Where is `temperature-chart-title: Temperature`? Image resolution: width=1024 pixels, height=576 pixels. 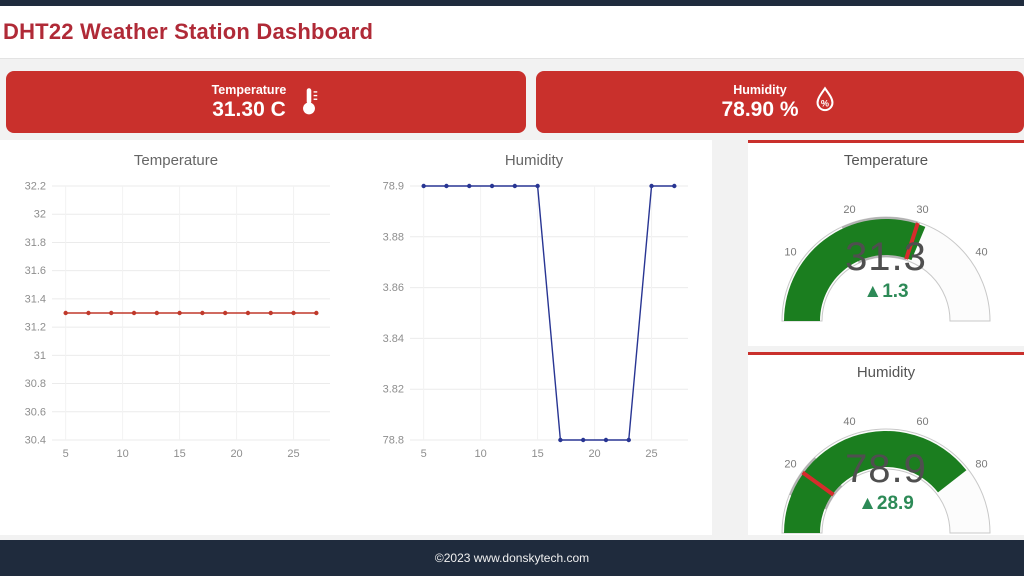
temperature-chart-title: Temperature is located at coordinates (176, 160).